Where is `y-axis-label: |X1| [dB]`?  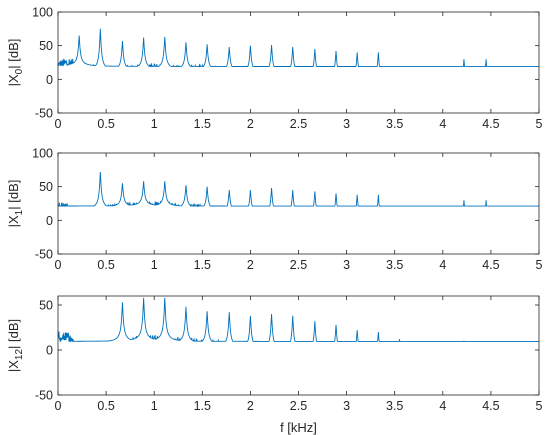 y-axis-label: |X1| [dB] is located at coordinates (15, 204).